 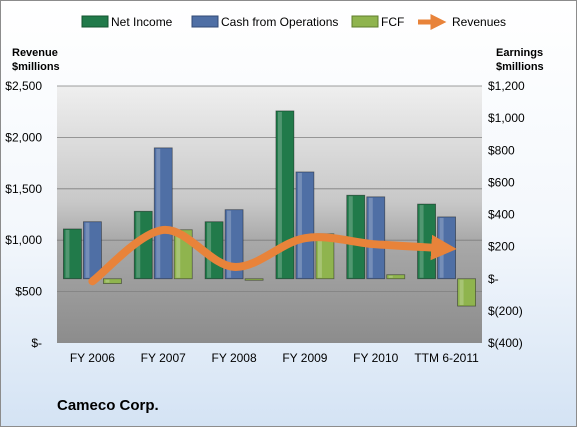 I want to click on right-axis-title-line2: $millions, so click(x=520, y=67).